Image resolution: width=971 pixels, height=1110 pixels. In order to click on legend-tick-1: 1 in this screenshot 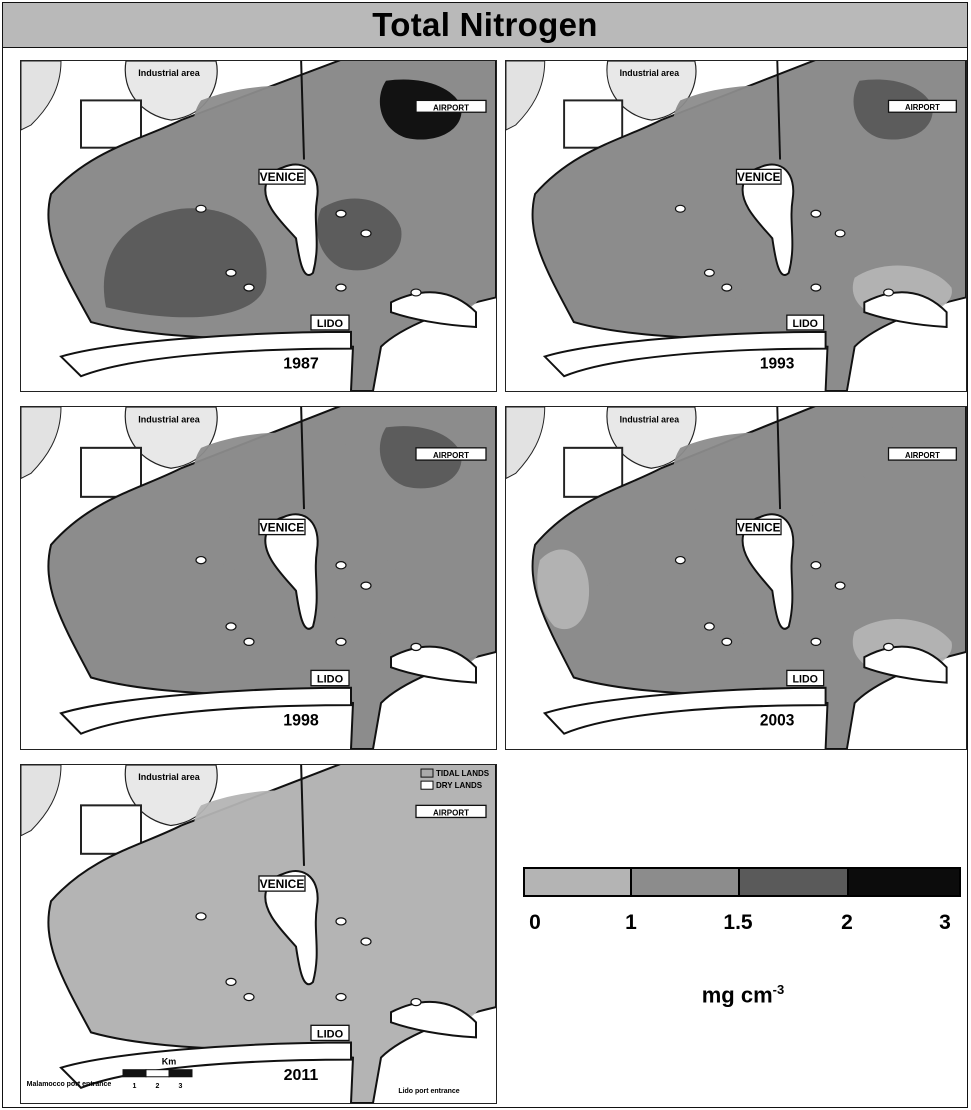, I will do `click(631, 922)`.